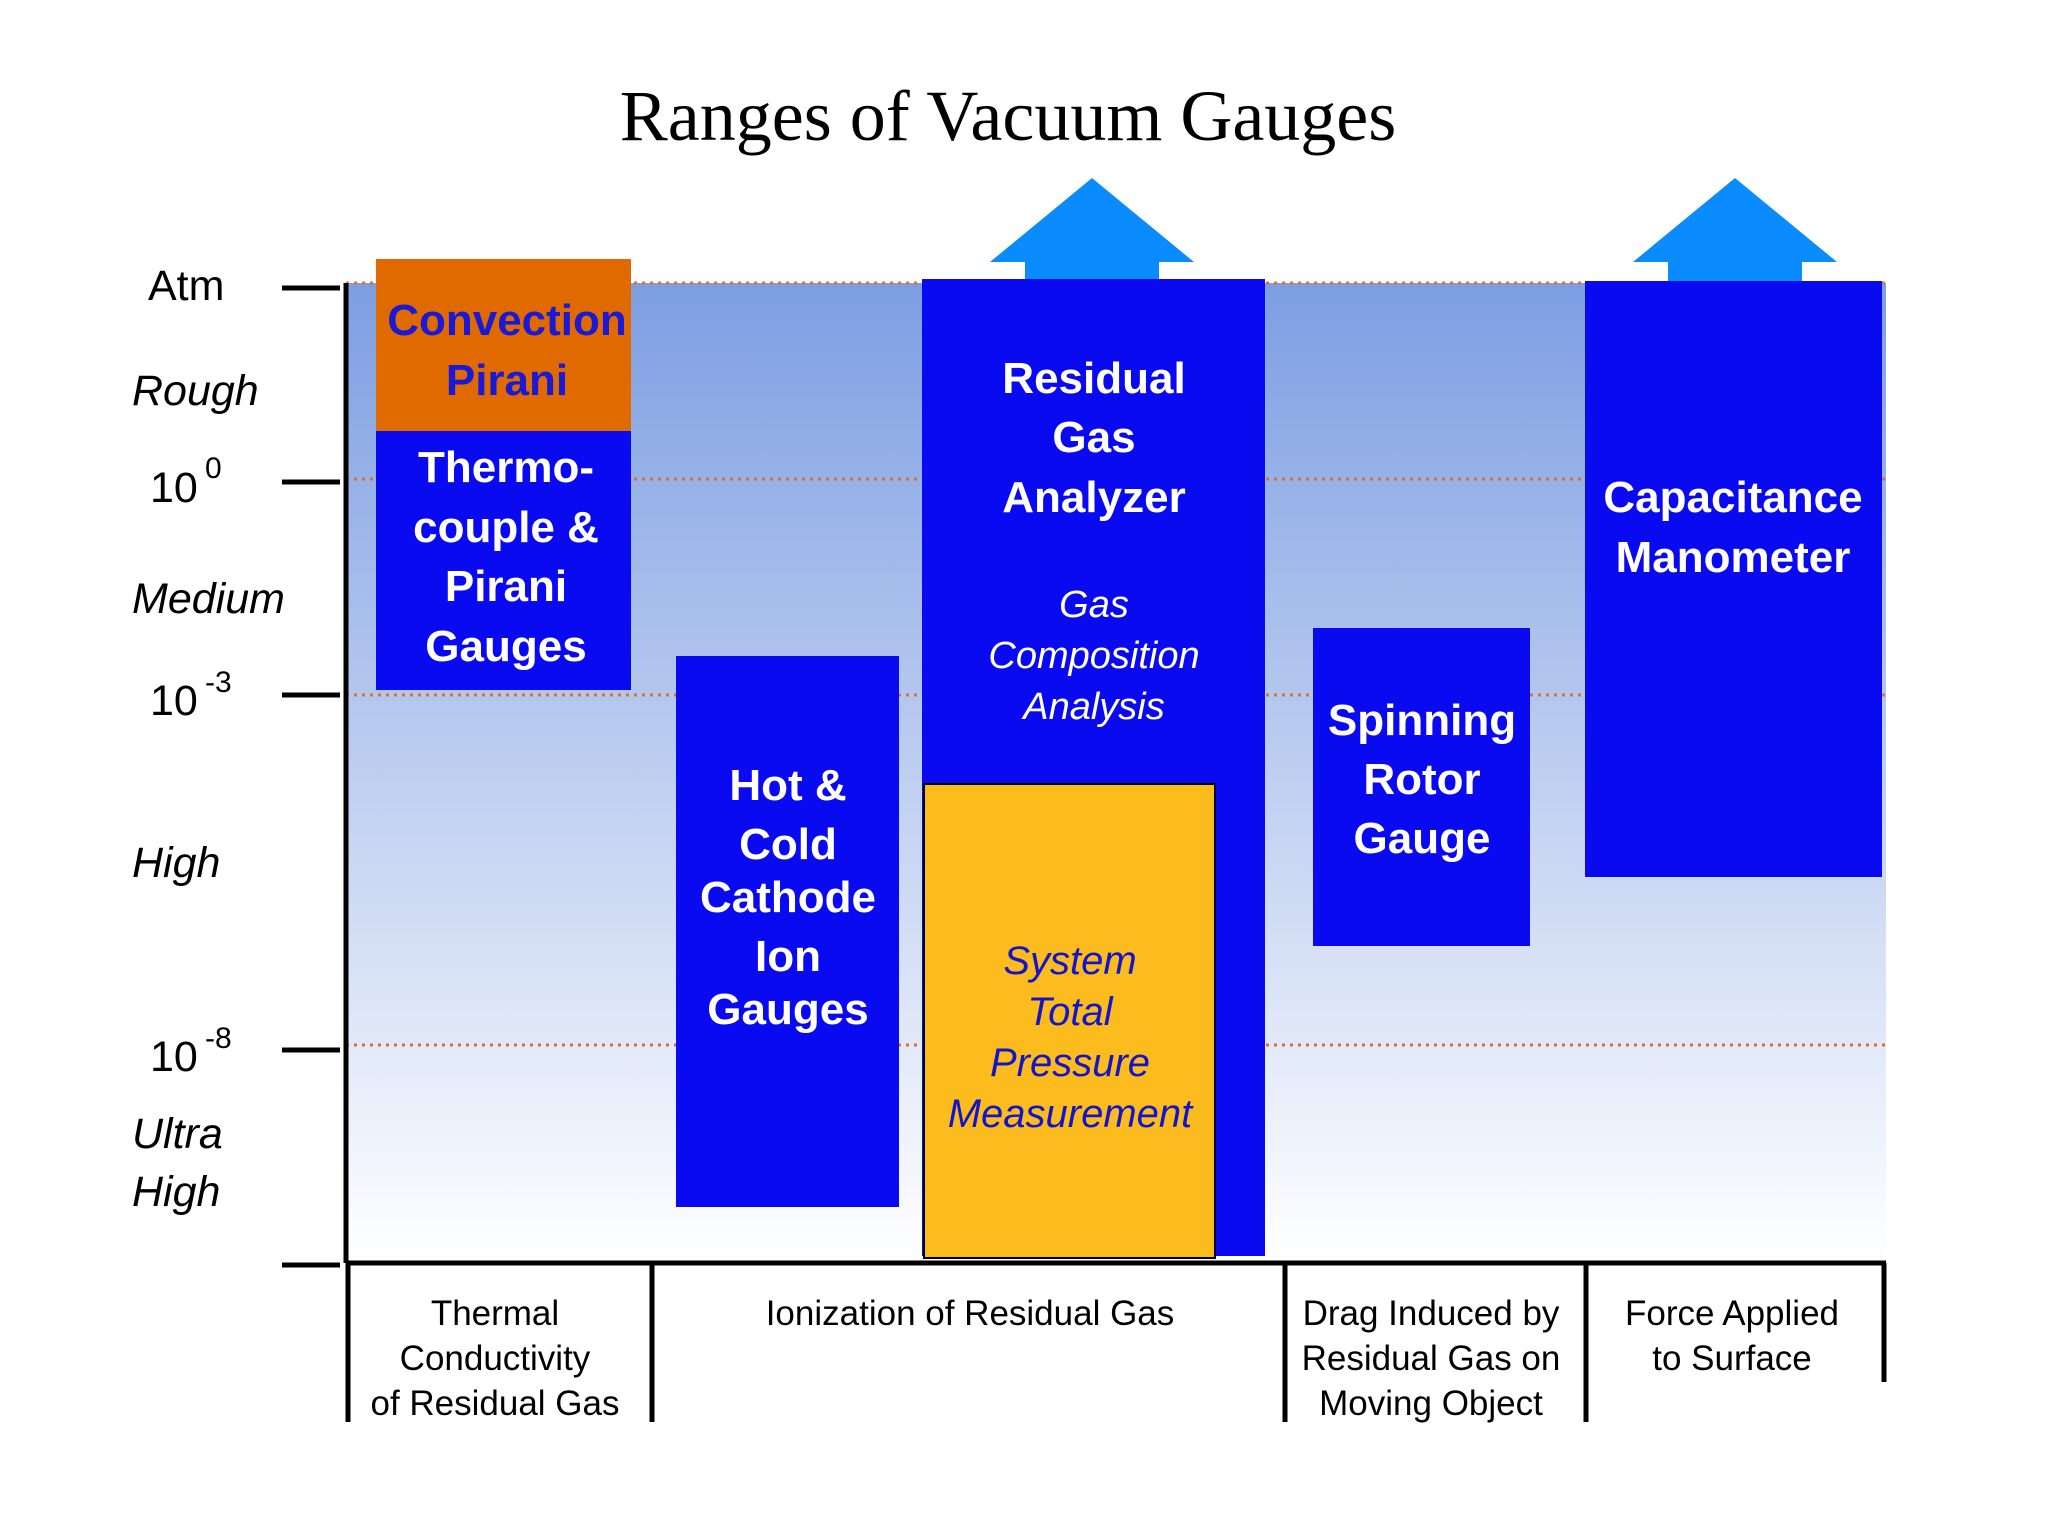  I want to click on capacitance-manometer-box, so click(1733, 579).